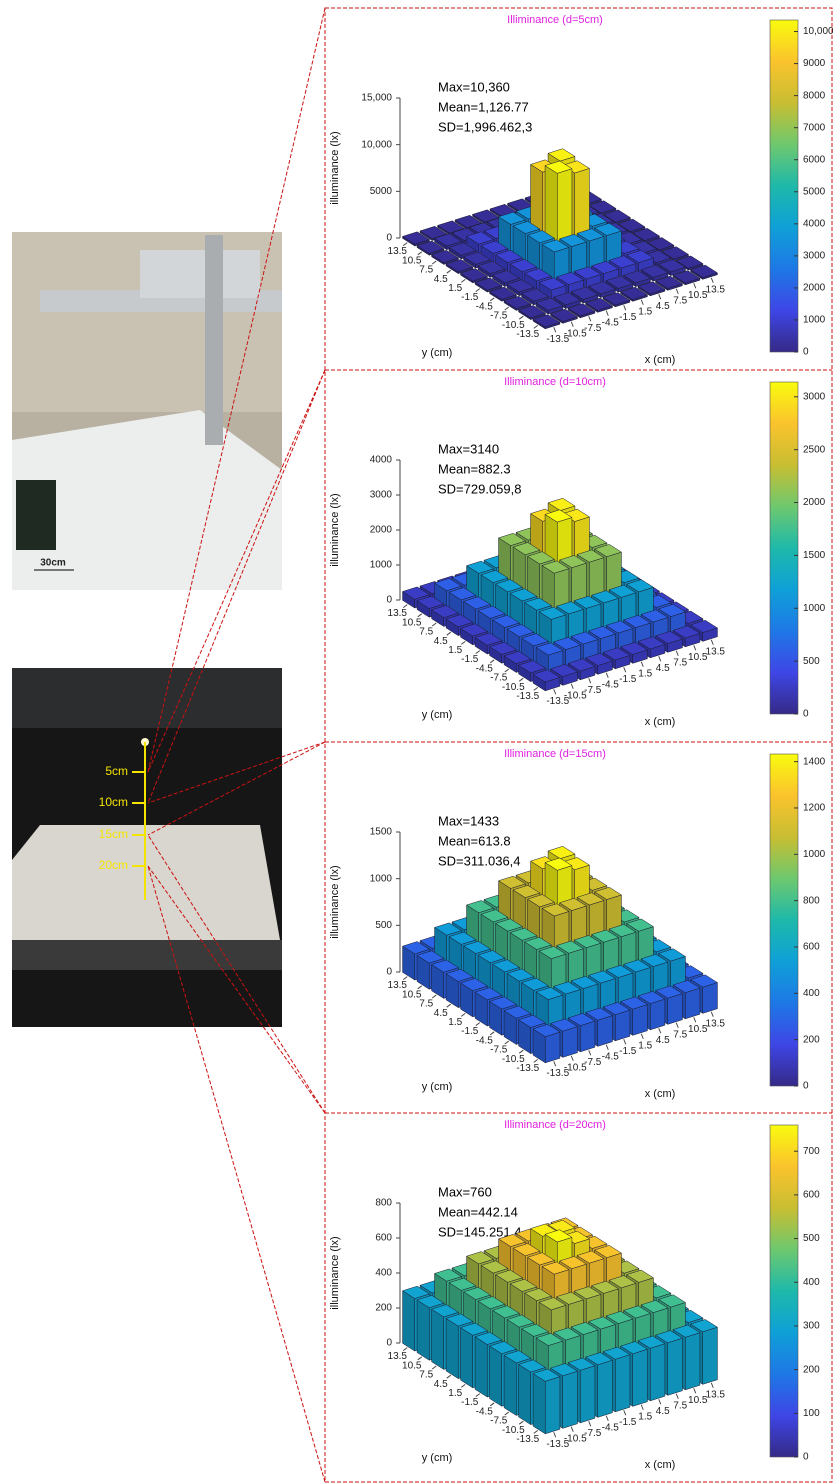 This screenshot has width=833, height=1483. I want to click on colorbar, so click(784, 548).